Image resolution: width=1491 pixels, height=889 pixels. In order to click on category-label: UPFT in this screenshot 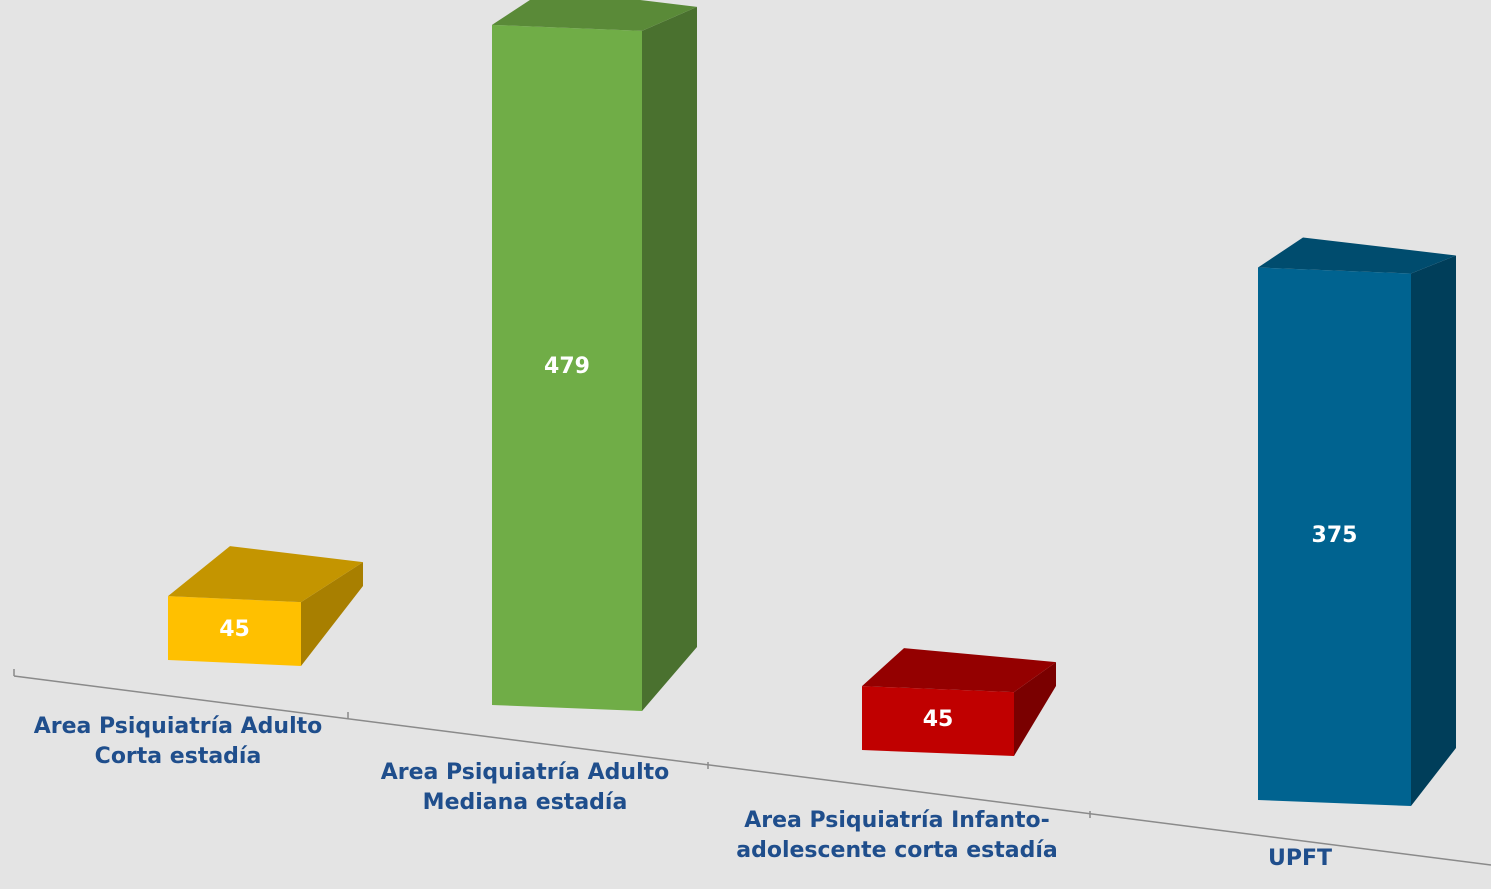, I will do `click(1300, 859)`.